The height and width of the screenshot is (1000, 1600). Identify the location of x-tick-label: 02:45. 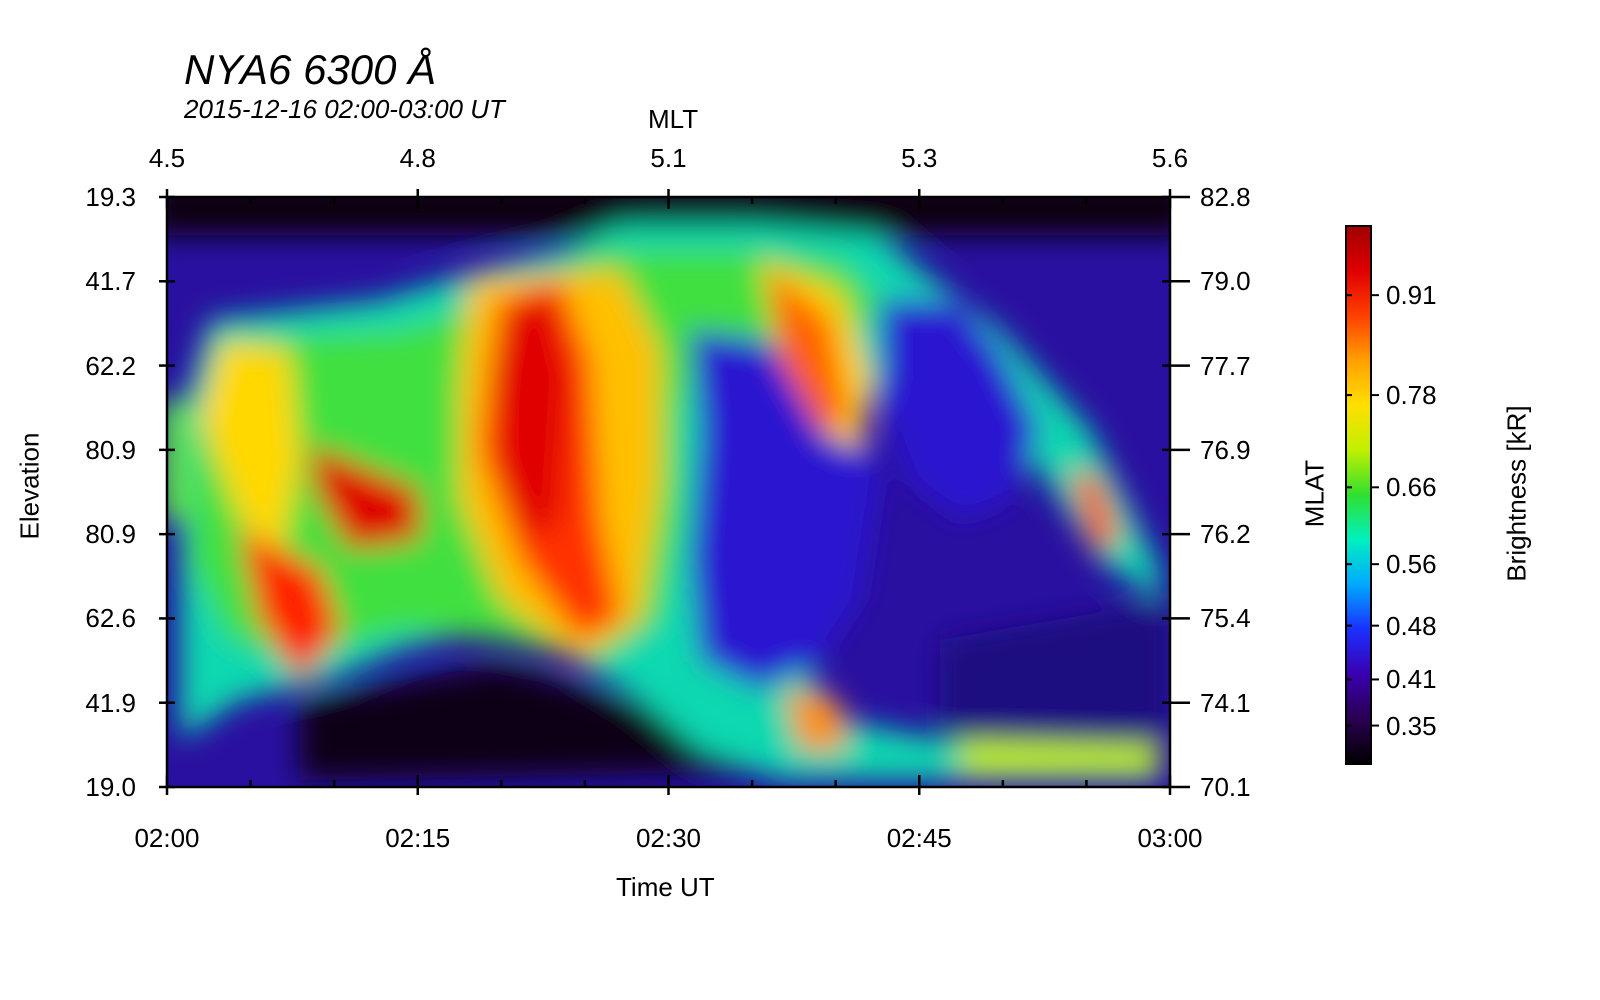
(919, 838).